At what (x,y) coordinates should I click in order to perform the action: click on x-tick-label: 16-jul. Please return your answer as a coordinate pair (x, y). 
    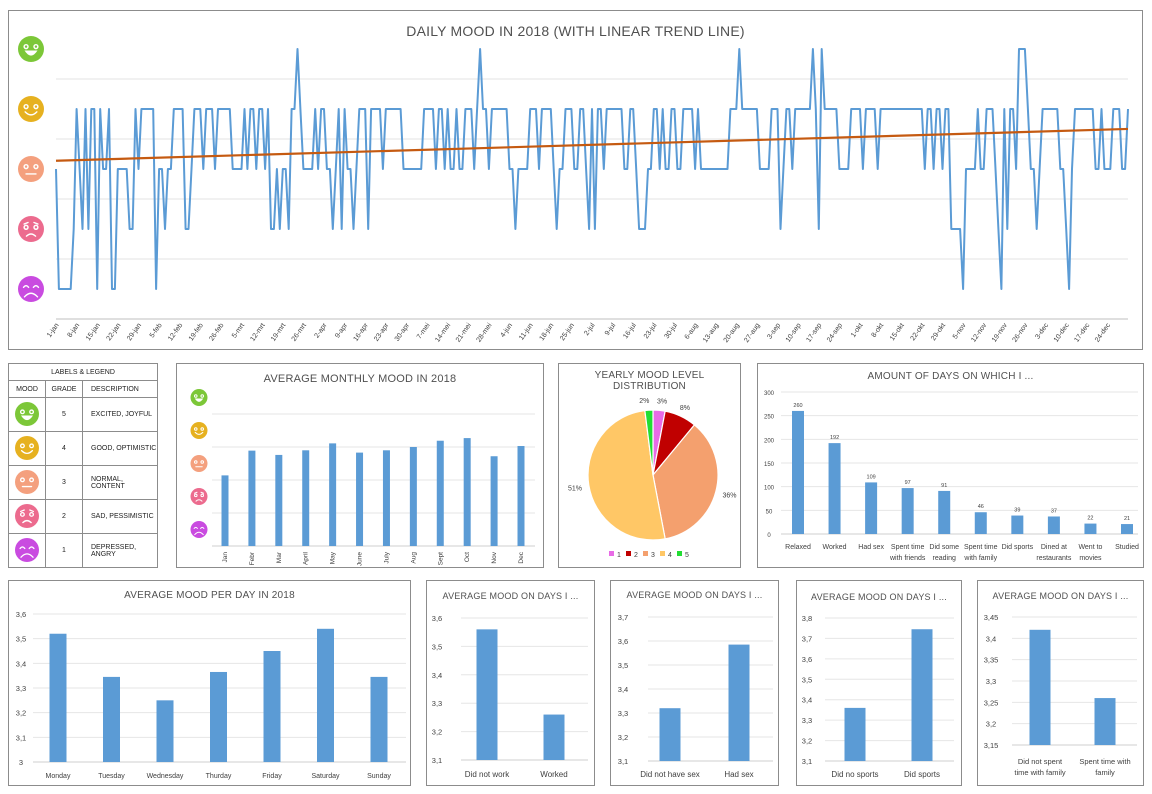
    Looking at the image, I should click on (630, 331).